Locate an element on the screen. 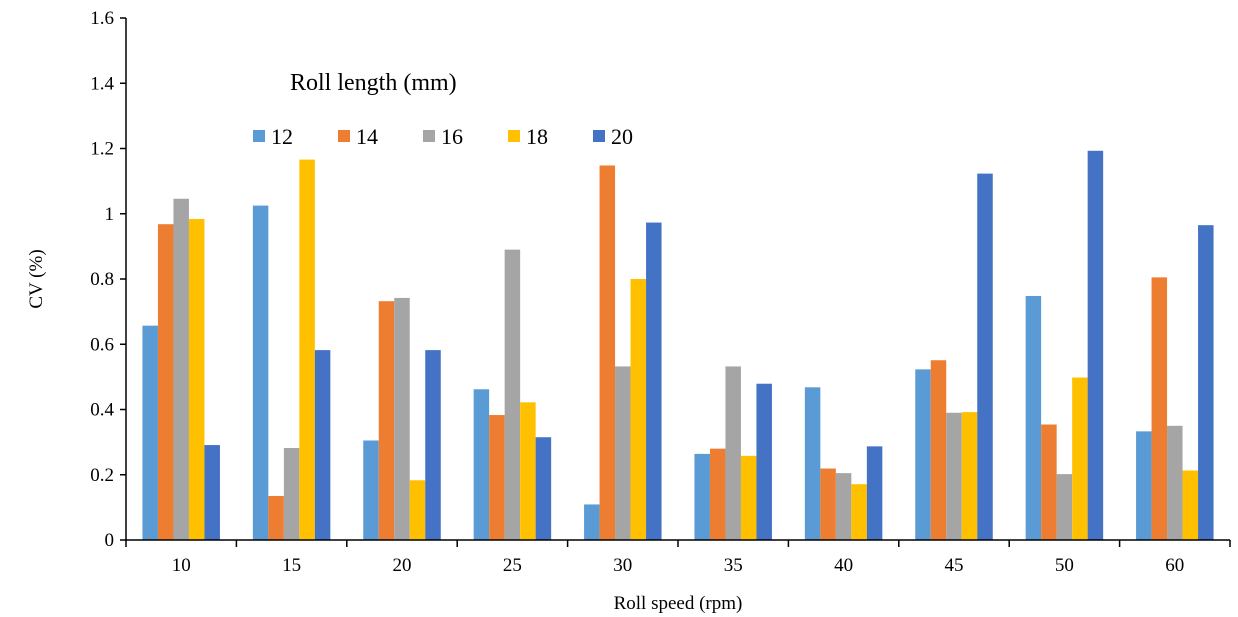  y-tick-label: 0.6 is located at coordinates (102, 344).